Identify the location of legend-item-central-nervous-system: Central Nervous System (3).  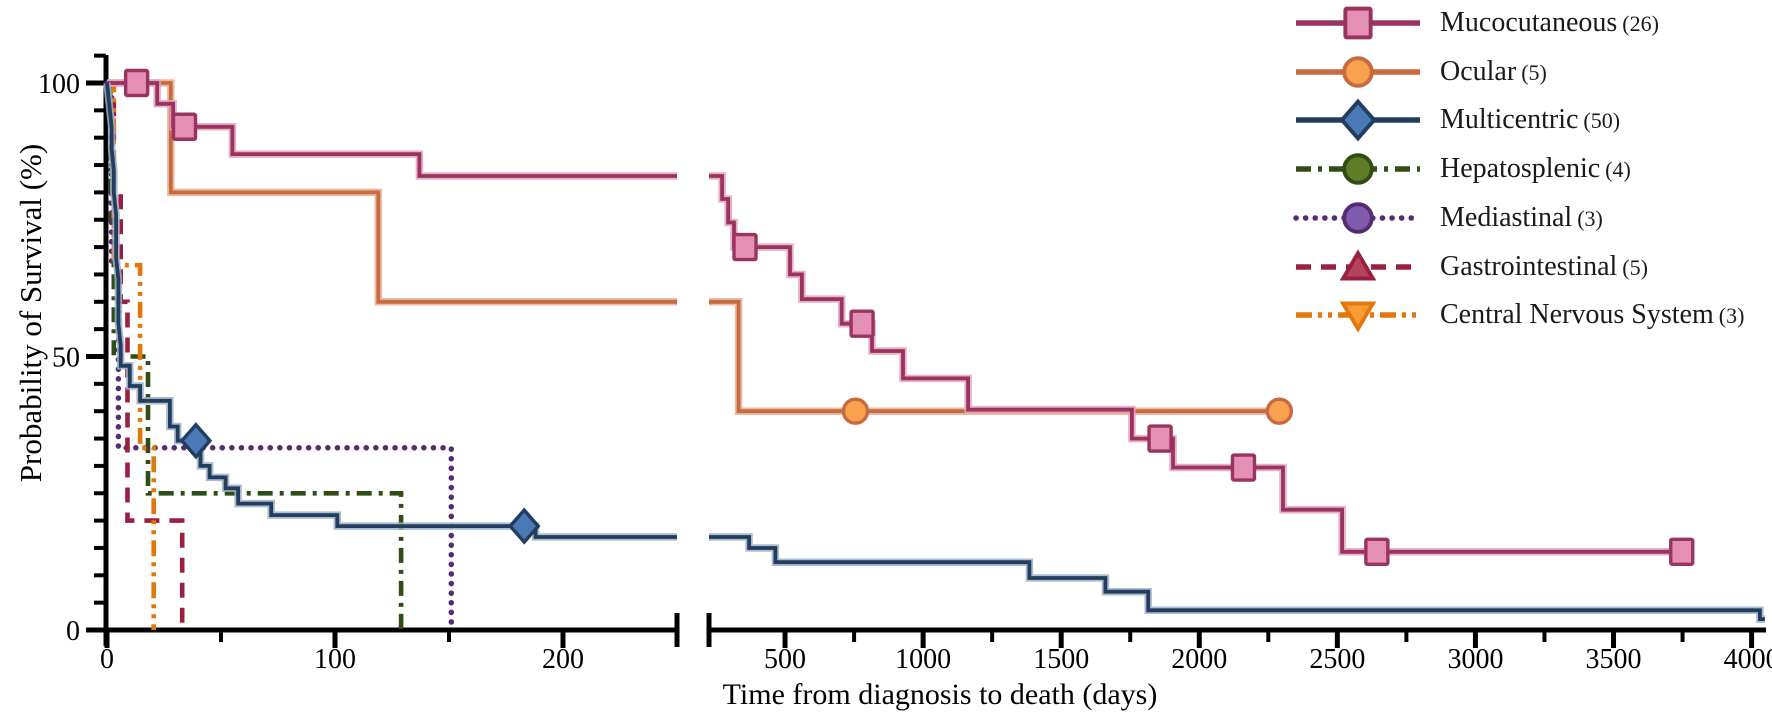
(1518, 315).